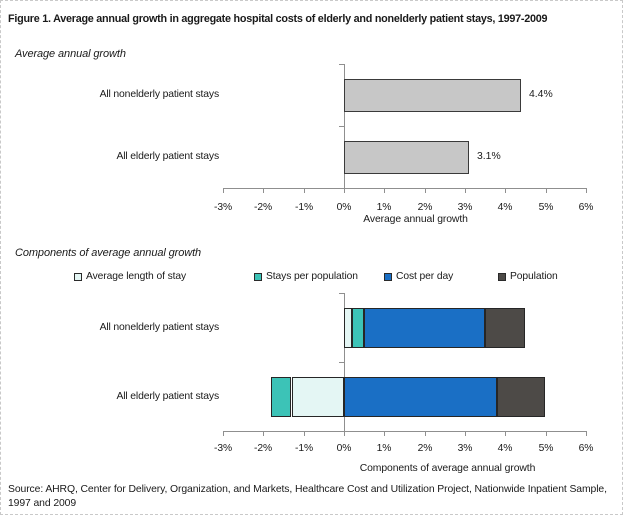 This screenshot has width=623, height=515. I want to click on bar-value-label: 4.4%, so click(541, 94).